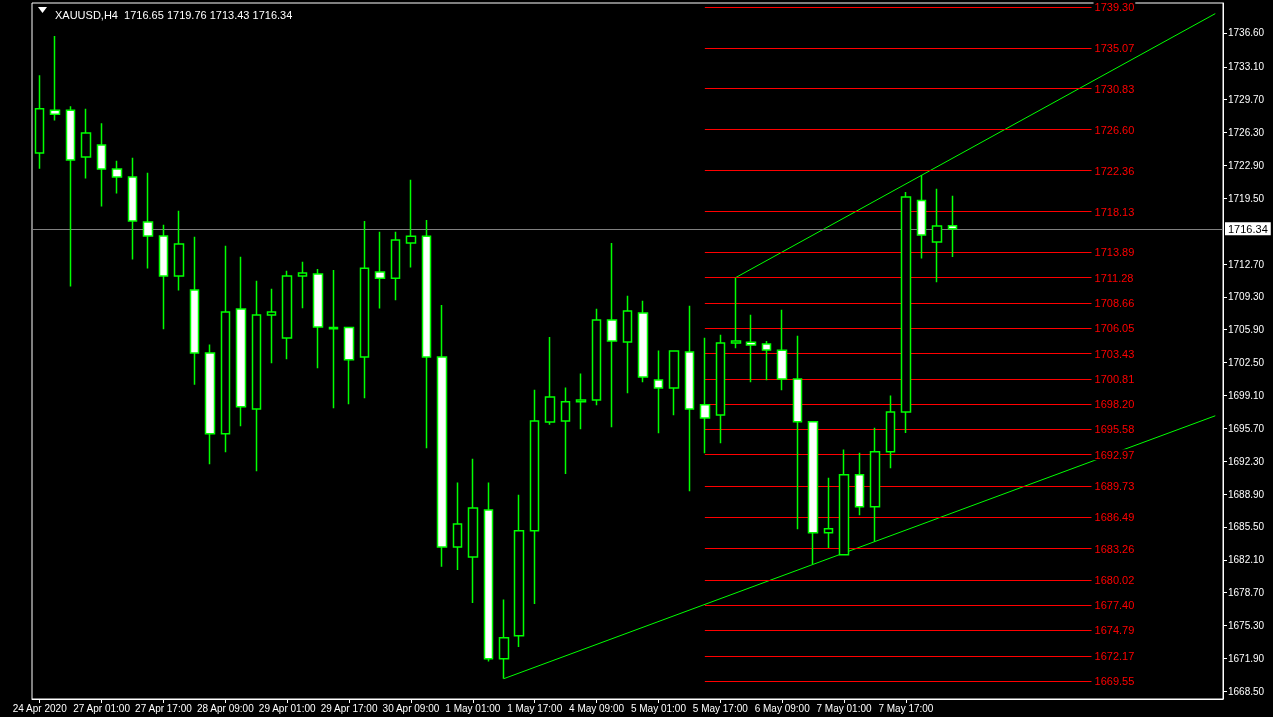  I want to click on ref-line-label: 1713.89, so click(1114, 252).